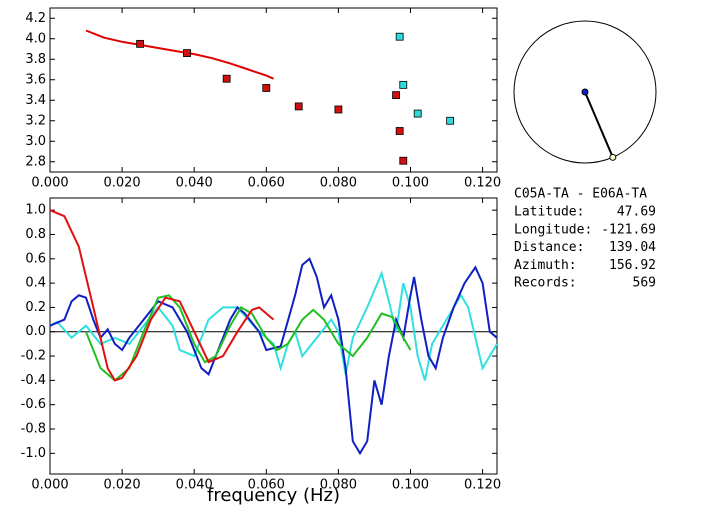 The image size is (702, 519). What do you see at coordinates (273, 495) in the screenshot?
I see `x-axis-label: frequency (Hz)` at bounding box center [273, 495].